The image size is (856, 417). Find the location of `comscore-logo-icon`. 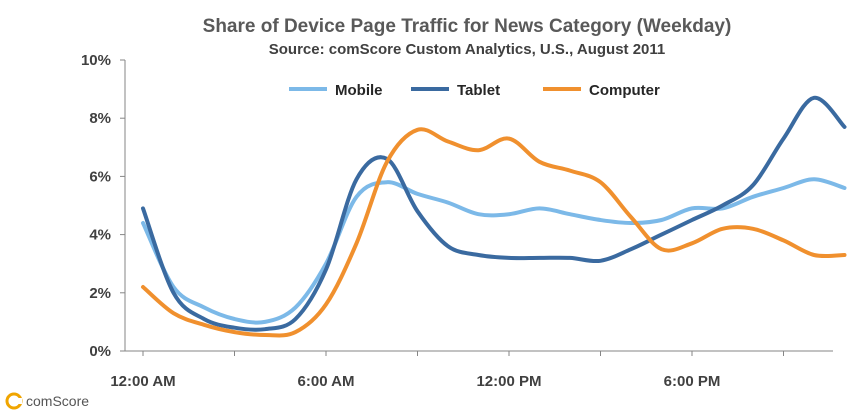

comscore-logo-icon is located at coordinates (14, 401).